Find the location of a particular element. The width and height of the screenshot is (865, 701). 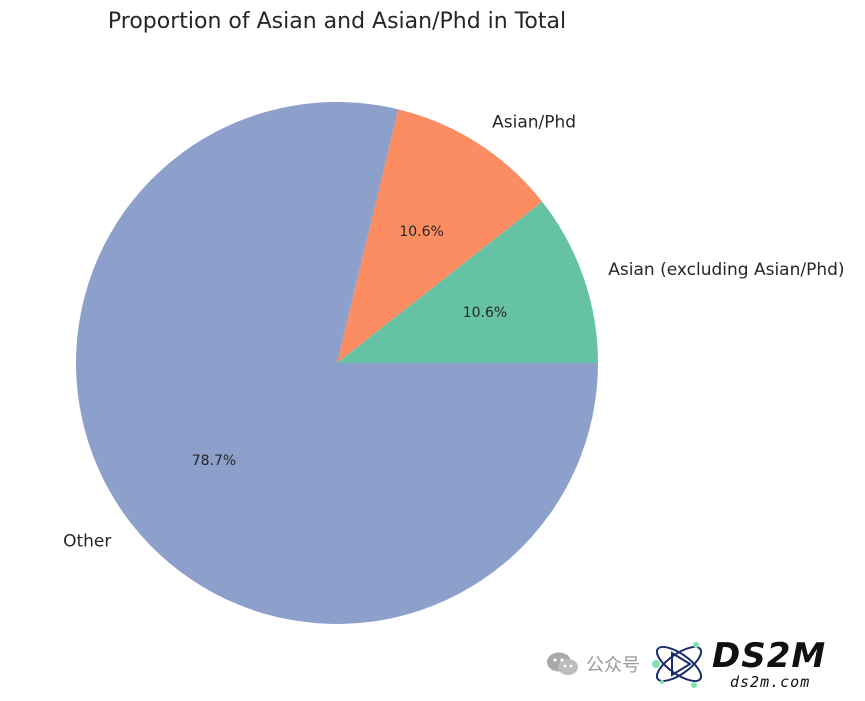

wechat-badge: 公众号 is located at coordinates (593, 664).